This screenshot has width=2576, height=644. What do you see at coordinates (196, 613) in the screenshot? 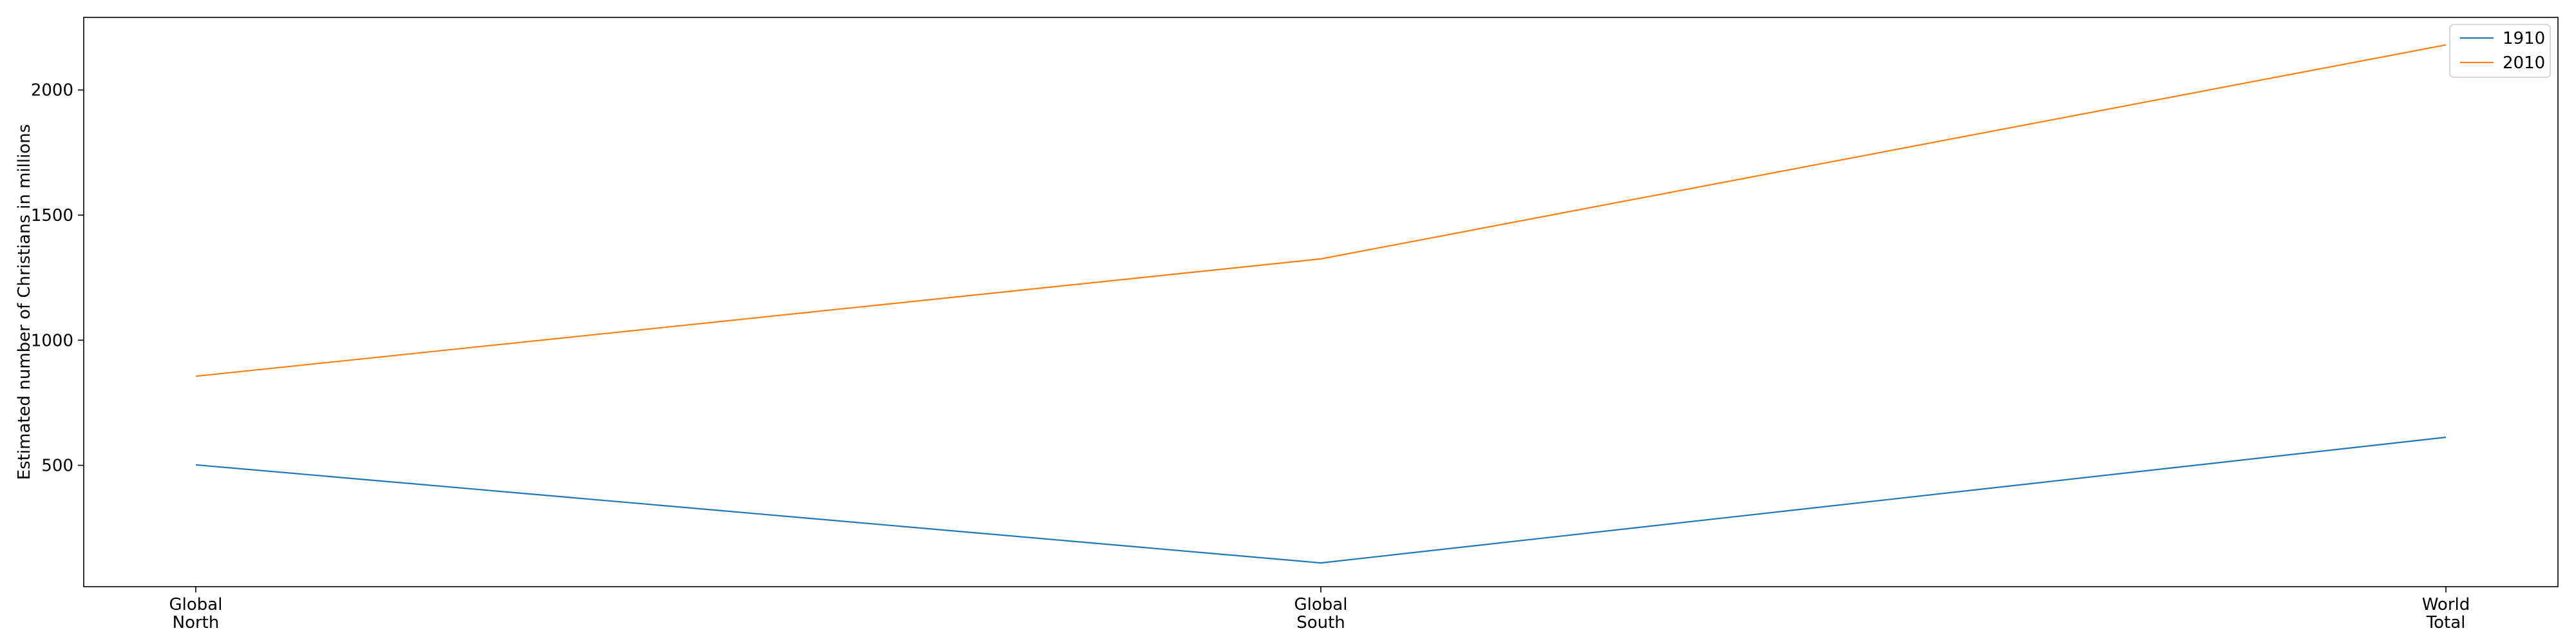
I see `x-tick-label: Global North` at bounding box center [196, 613].